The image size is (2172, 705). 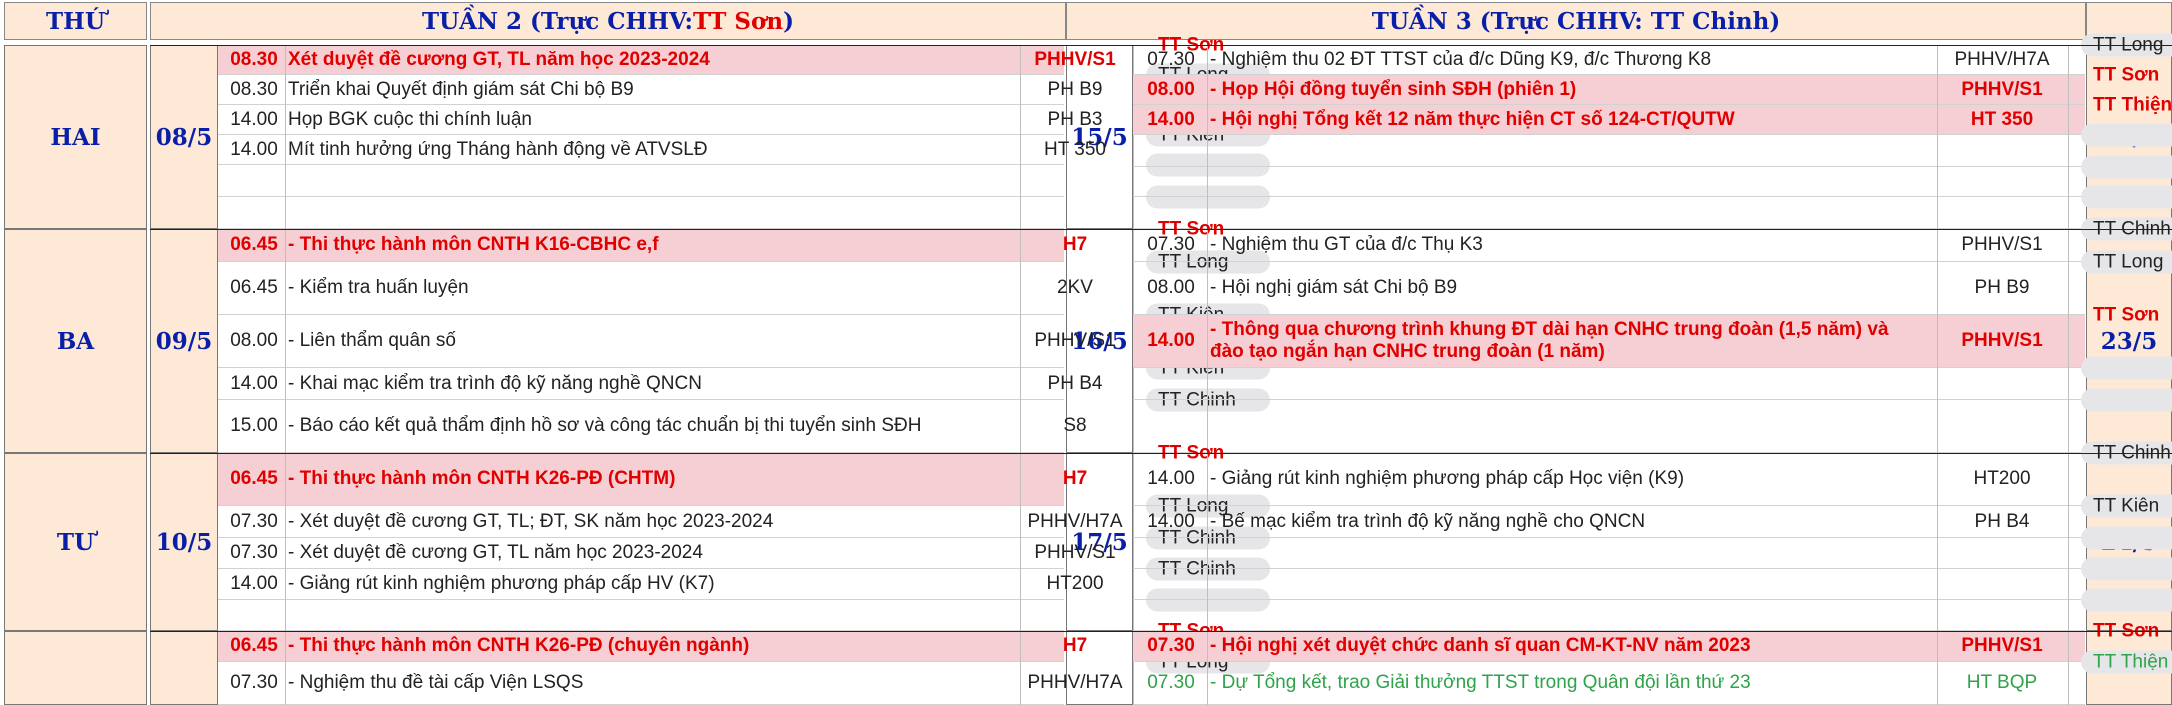 I want to click on officer-pill: TT Kiên, so click(x=2126, y=506).